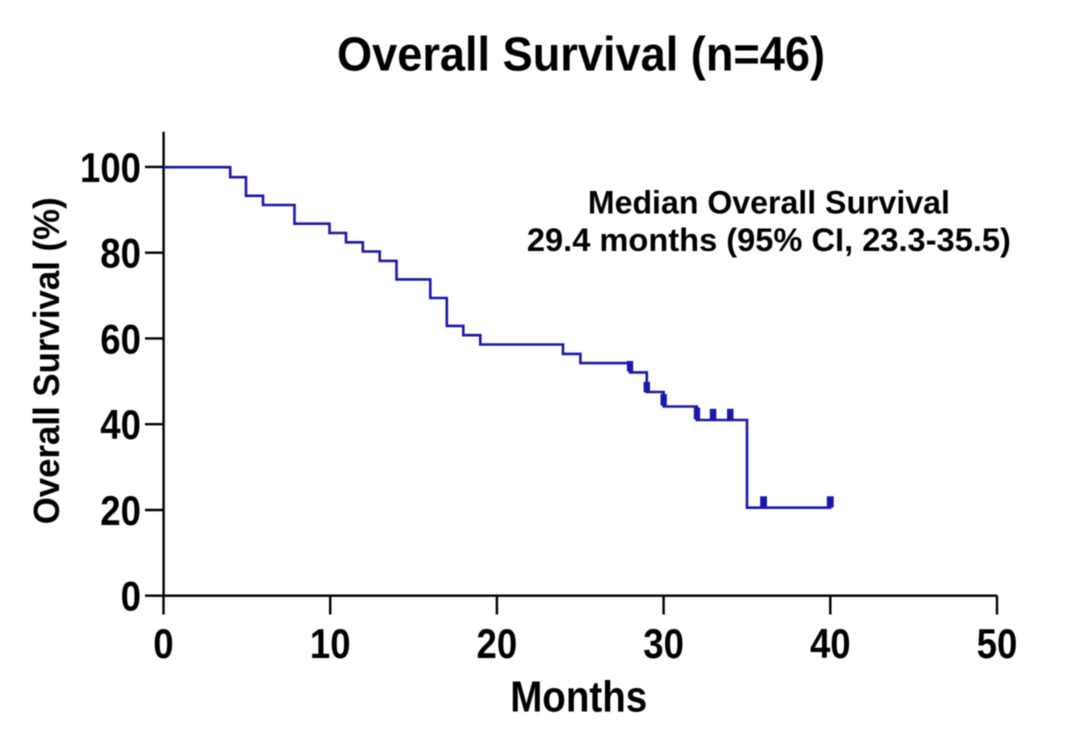  Describe the element at coordinates (120, 253) in the screenshot. I see `svg-text: 80` at that location.